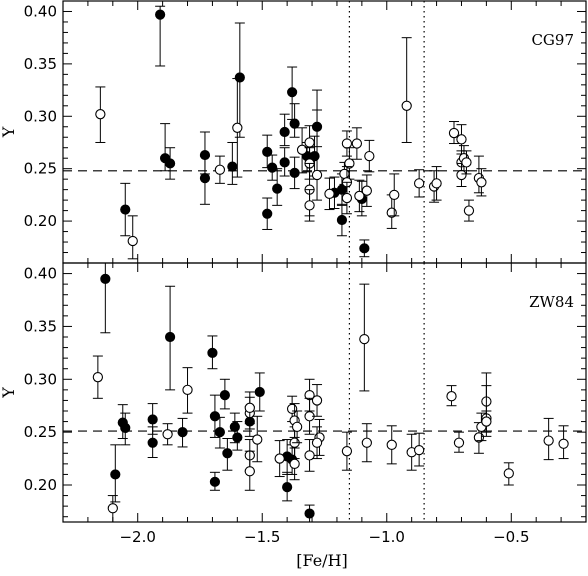  What do you see at coordinates (262, 537) in the screenshot?
I see `x-tick-label: −1.5` at bounding box center [262, 537].